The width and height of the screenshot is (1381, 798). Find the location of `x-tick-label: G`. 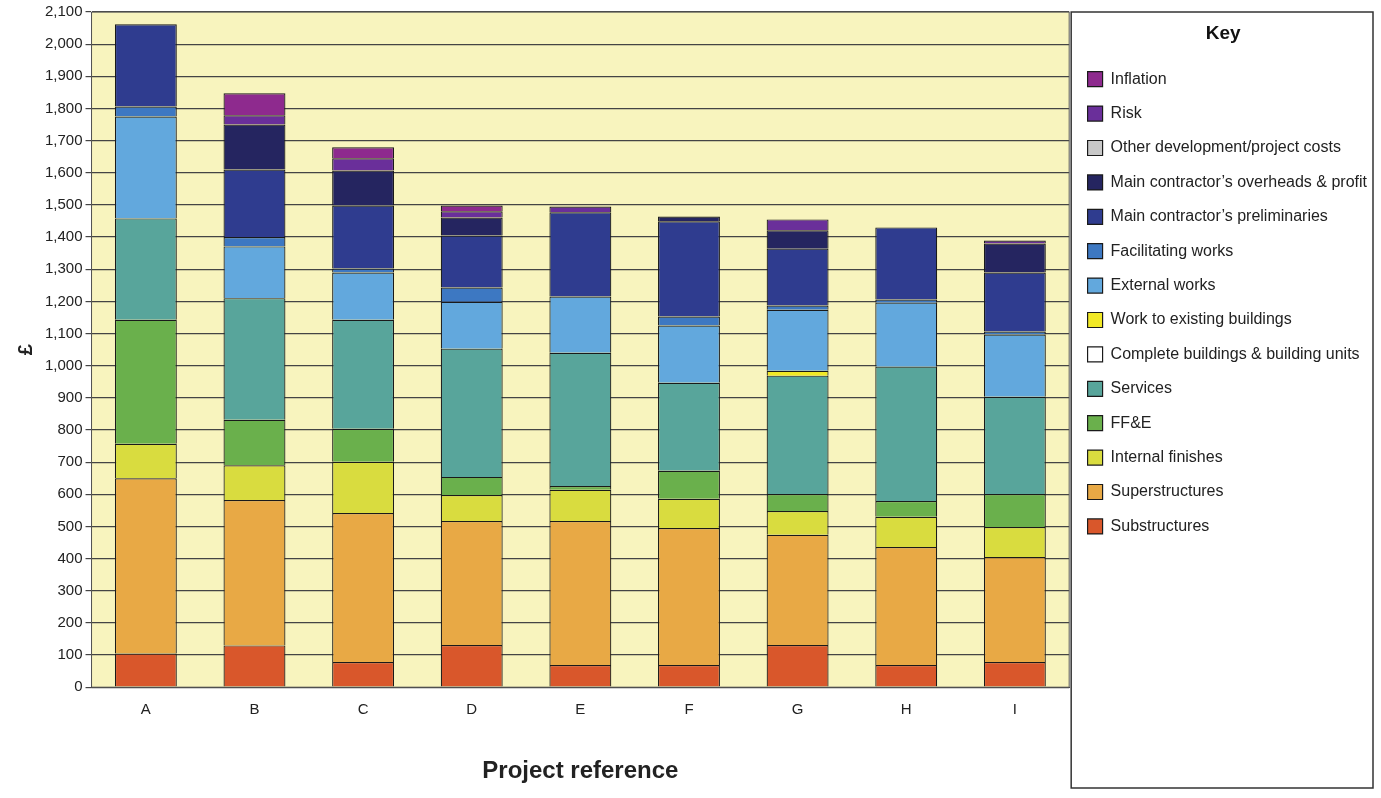

x-tick-label: G is located at coordinates (797, 709).